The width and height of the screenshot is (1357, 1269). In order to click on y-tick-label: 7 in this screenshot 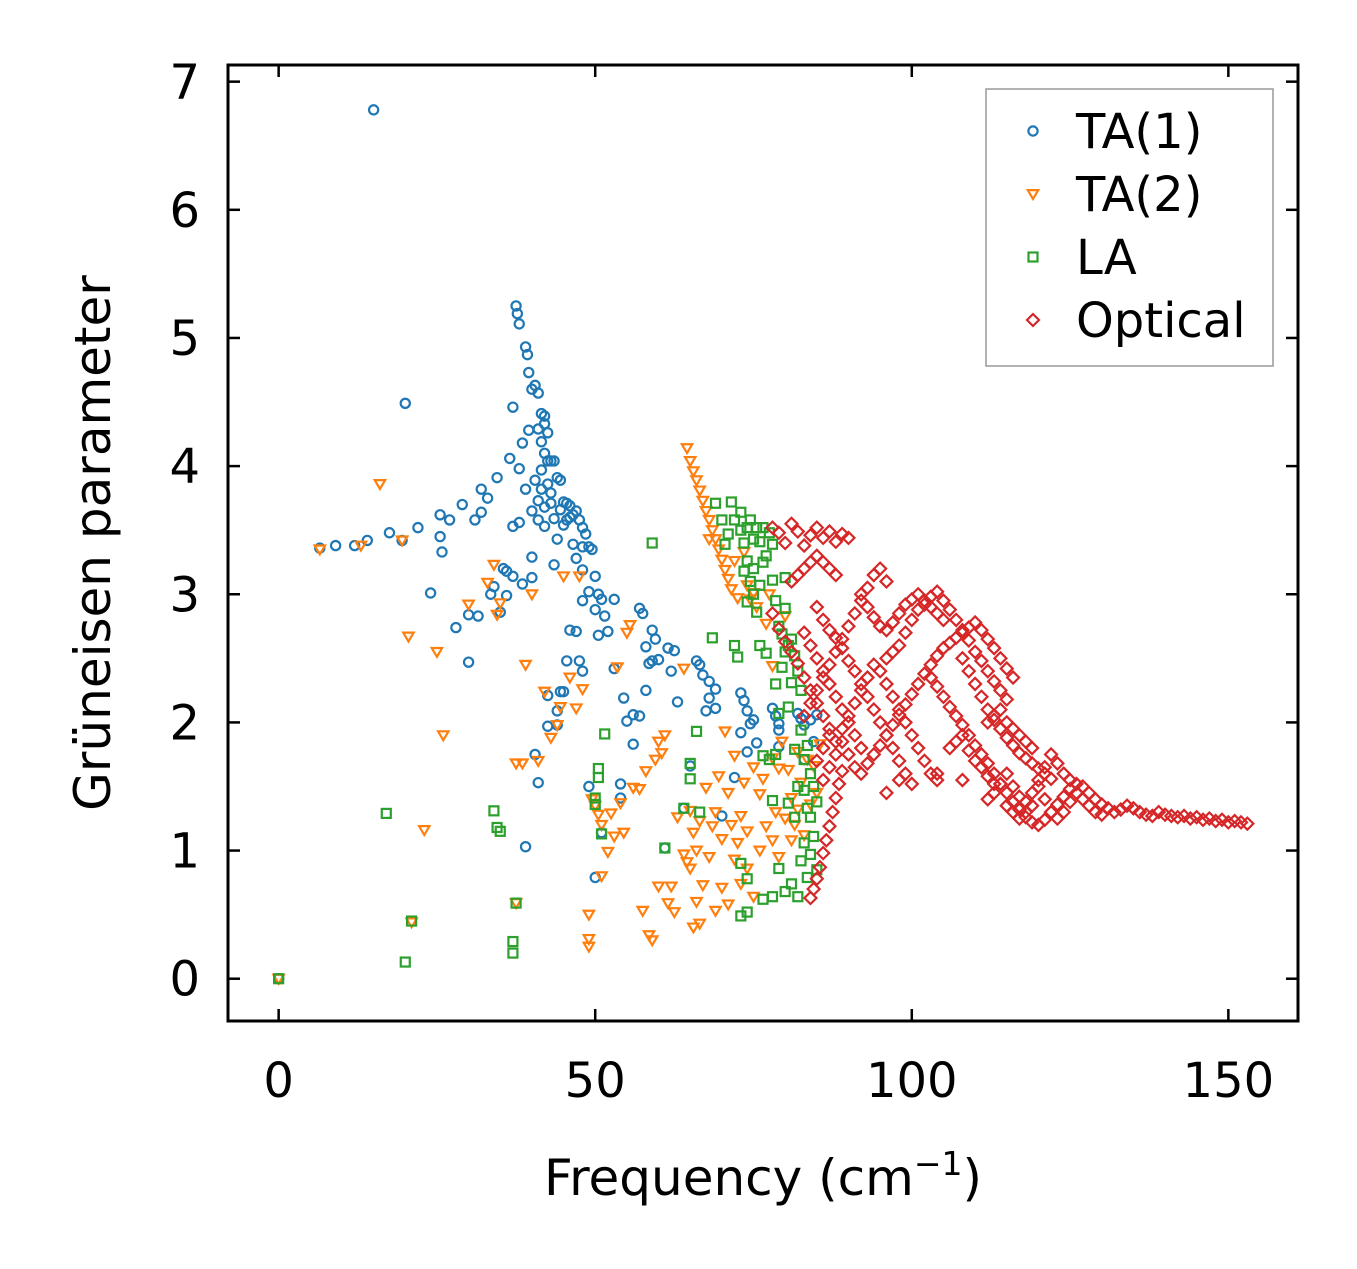, I will do `click(184, 83)`.